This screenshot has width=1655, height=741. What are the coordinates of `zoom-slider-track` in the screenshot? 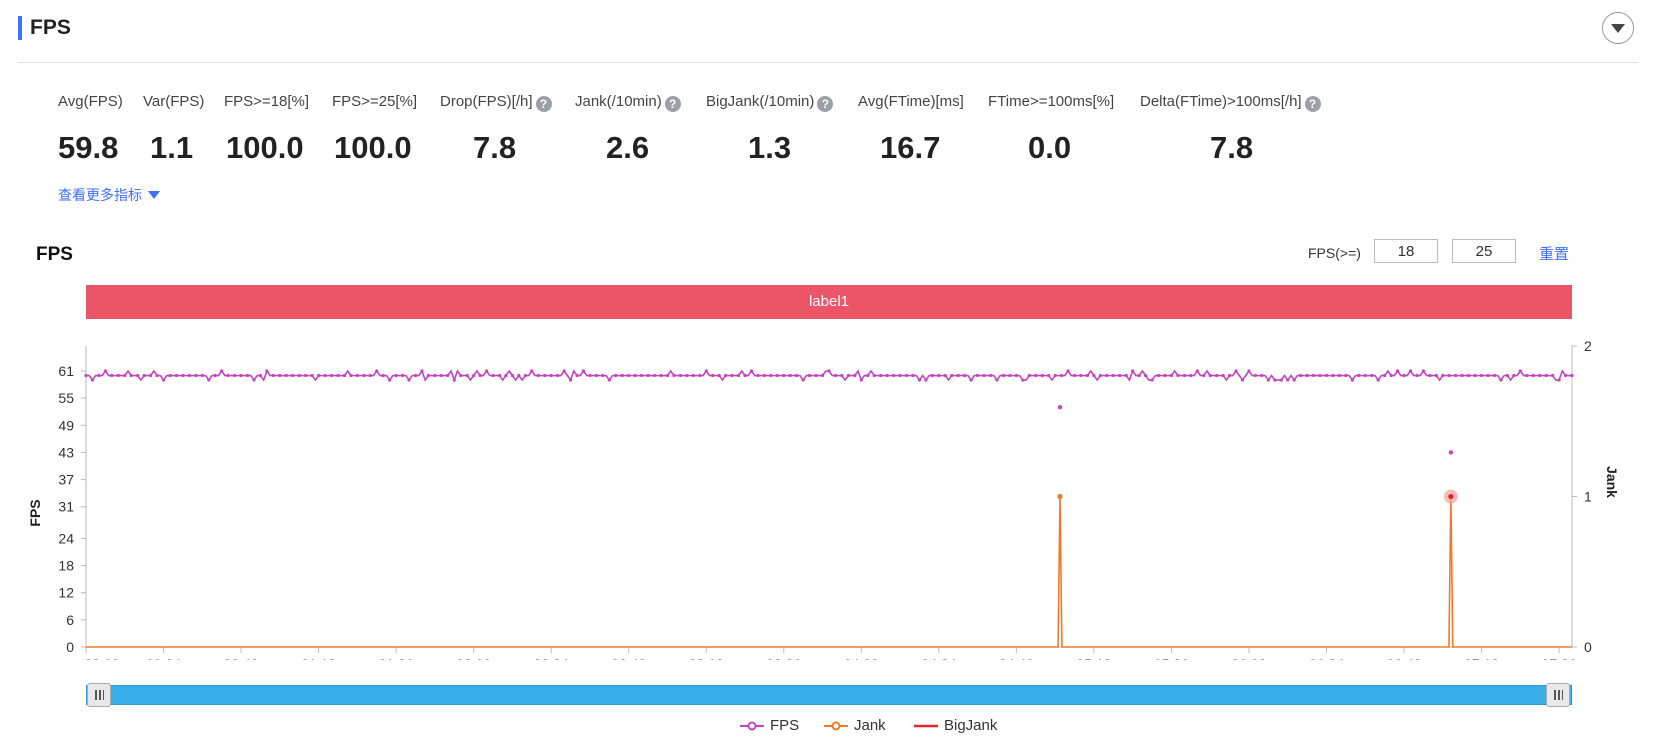 It's located at (829, 695).